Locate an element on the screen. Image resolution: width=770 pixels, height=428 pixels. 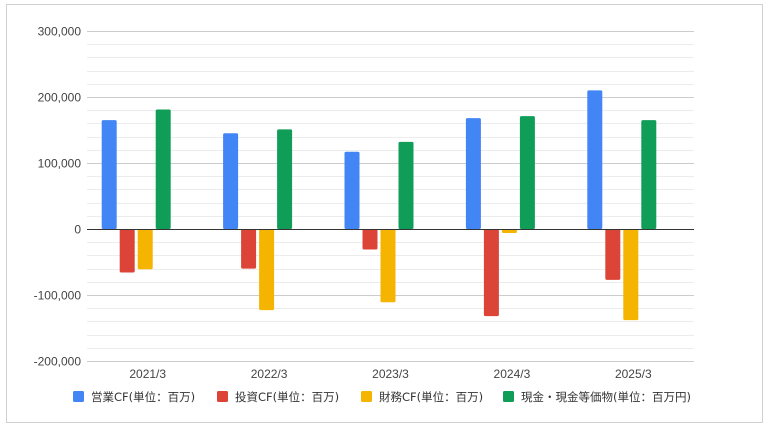
x-tick-label: 2021/3 is located at coordinates (147, 374).